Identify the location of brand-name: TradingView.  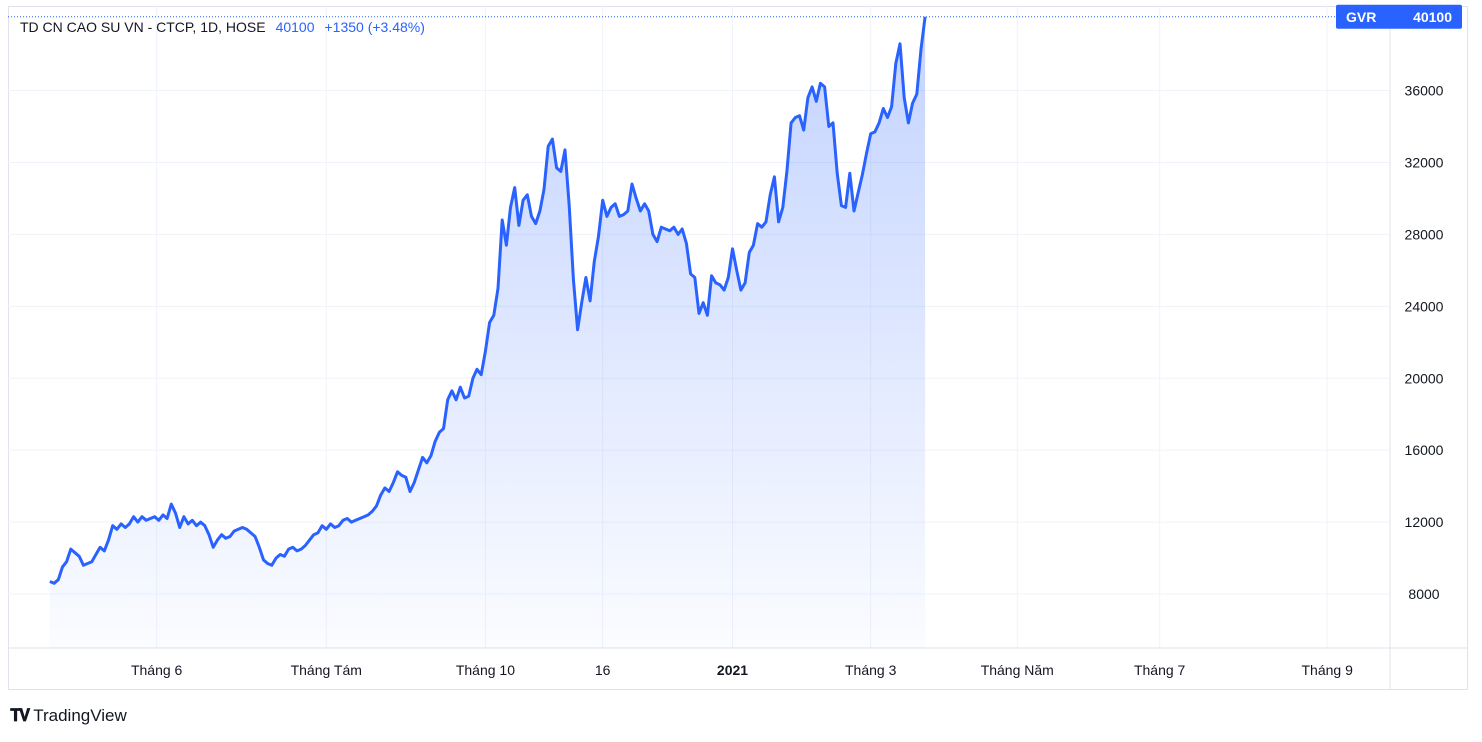
(80, 715).